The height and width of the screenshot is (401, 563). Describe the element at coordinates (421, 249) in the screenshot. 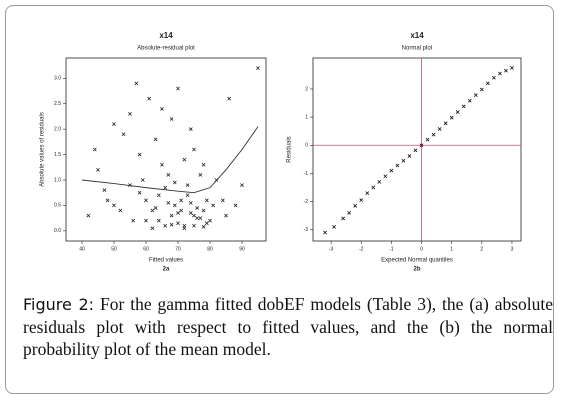

I see `x-tick-label: 0` at that location.